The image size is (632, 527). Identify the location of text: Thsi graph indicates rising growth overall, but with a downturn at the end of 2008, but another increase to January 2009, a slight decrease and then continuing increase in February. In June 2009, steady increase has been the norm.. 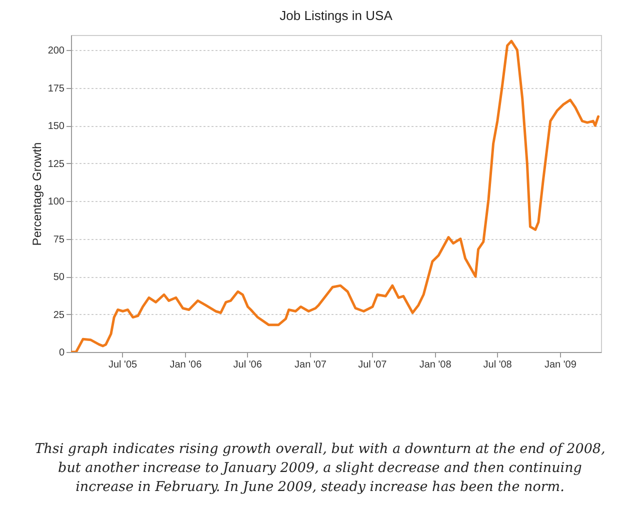
(320, 468).